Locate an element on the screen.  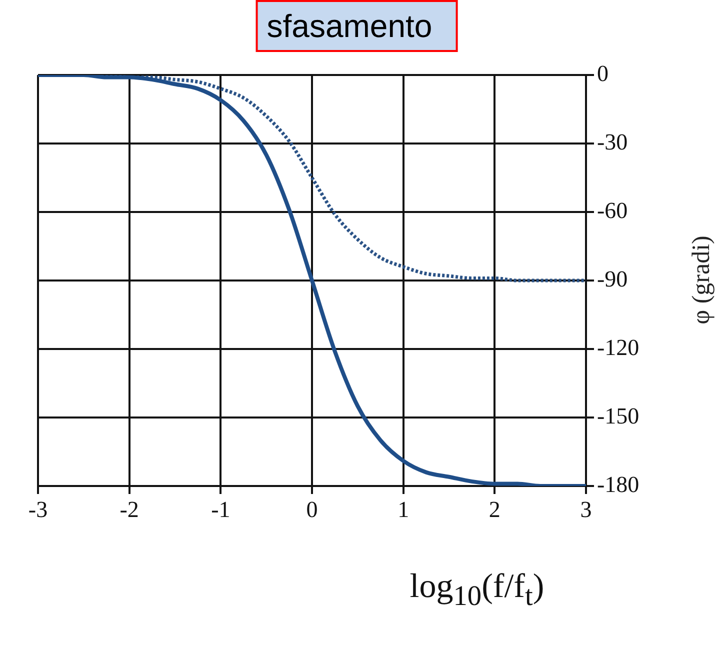
x-tick-label: -3 is located at coordinates (38, 509).